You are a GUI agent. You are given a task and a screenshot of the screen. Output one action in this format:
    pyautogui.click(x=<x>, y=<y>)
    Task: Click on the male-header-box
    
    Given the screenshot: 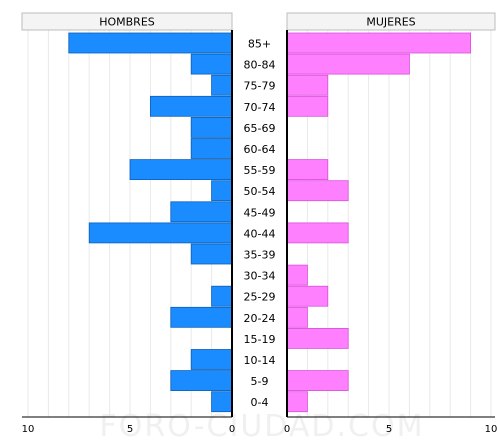 What is the action you would take?
    pyautogui.click(x=127, y=21)
    